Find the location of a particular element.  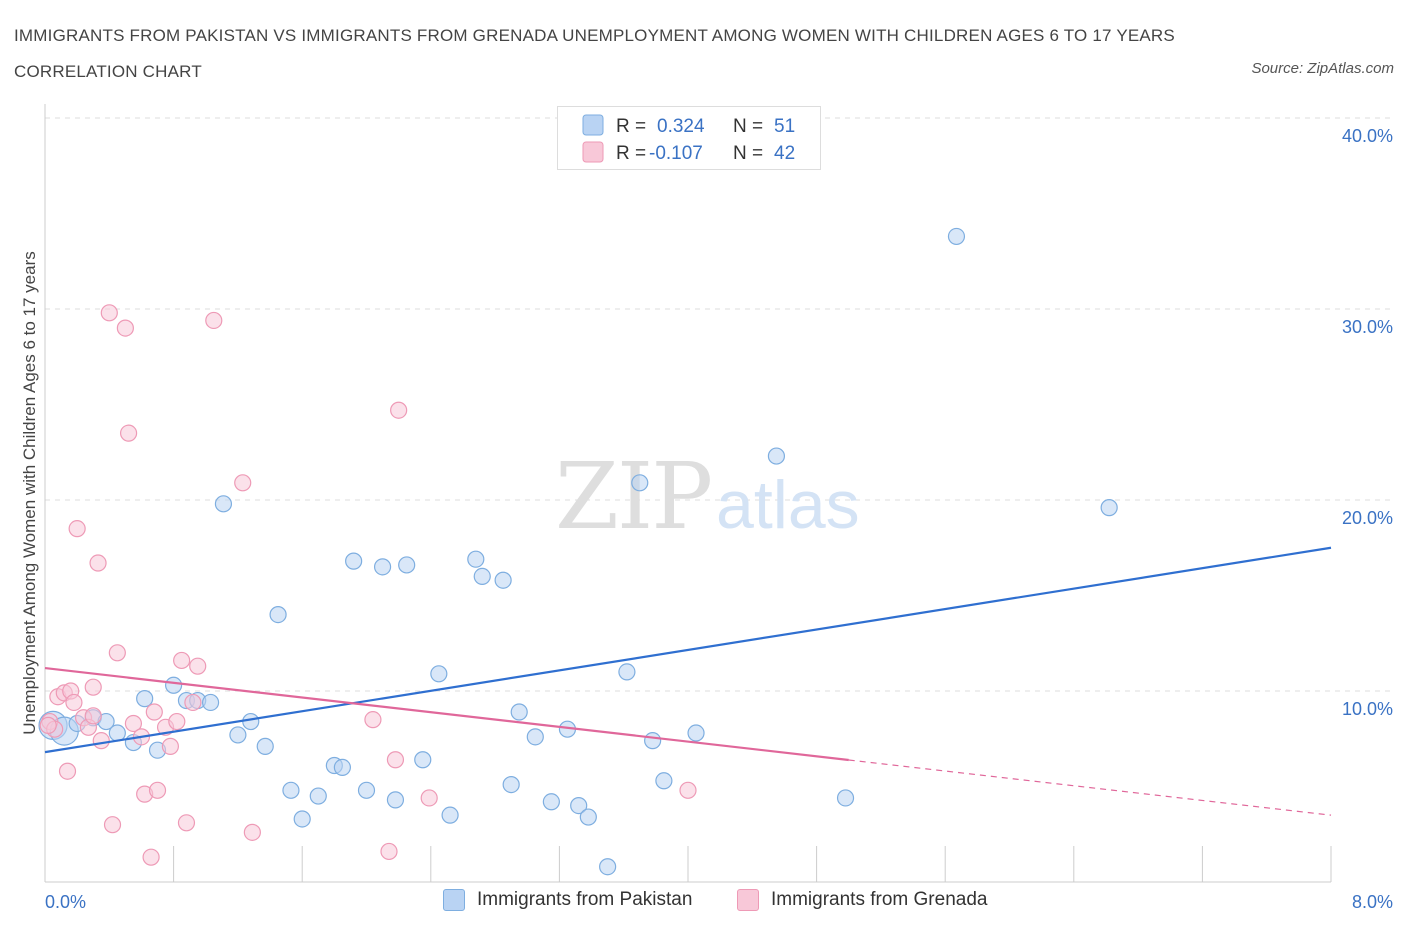

correlation-legend-content: R = 0.324 N = 51 R = -0.107 N = 42 is located at coordinates (688, 139).